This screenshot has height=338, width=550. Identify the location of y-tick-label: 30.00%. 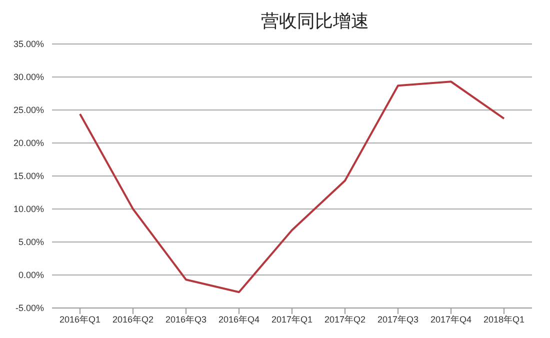
(28, 77).